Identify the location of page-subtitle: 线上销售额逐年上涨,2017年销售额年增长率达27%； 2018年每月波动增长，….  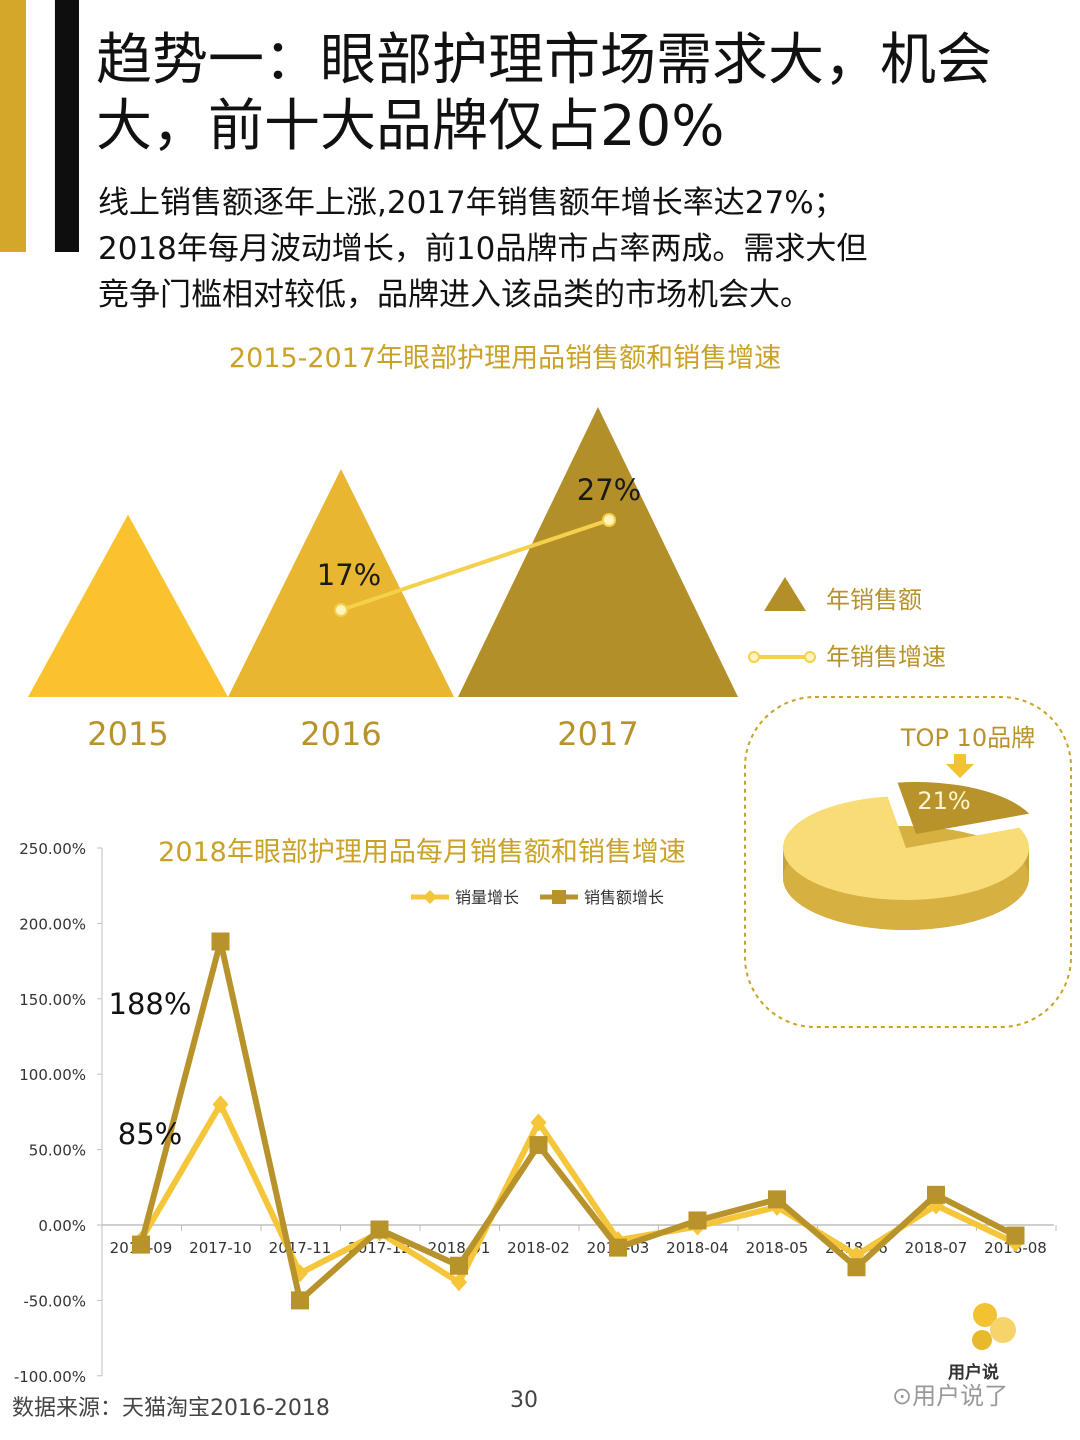
(578, 249).